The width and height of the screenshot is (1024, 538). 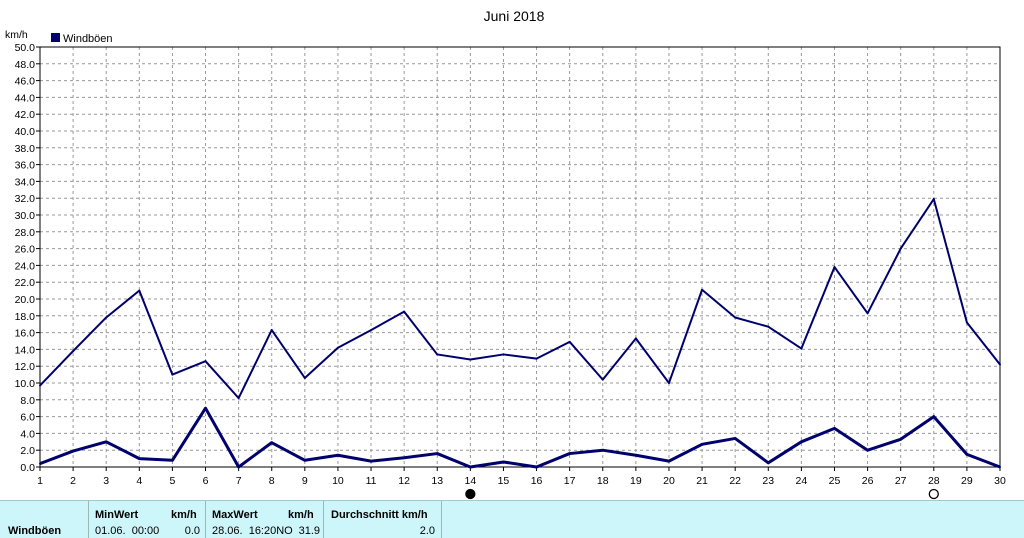 What do you see at coordinates (235, 515) in the screenshot?
I see `max-header: MaxWert` at bounding box center [235, 515].